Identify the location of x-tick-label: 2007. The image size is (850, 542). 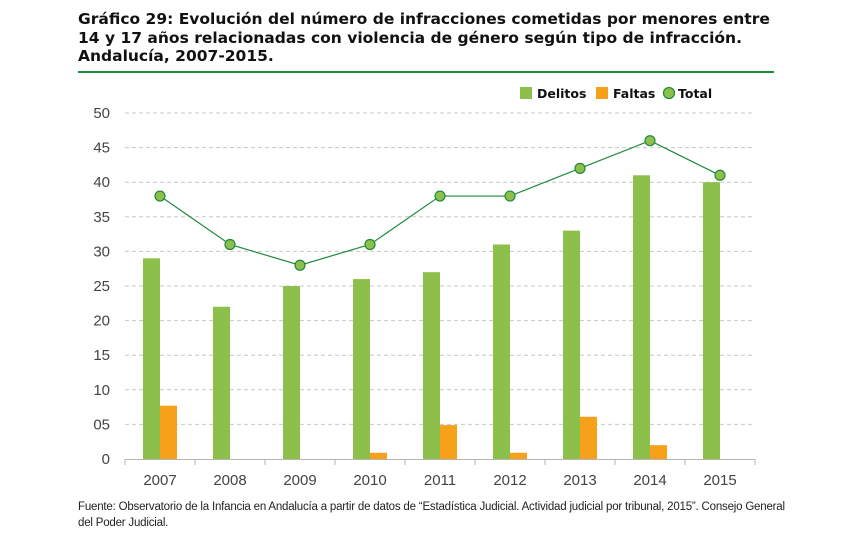
(159, 480).